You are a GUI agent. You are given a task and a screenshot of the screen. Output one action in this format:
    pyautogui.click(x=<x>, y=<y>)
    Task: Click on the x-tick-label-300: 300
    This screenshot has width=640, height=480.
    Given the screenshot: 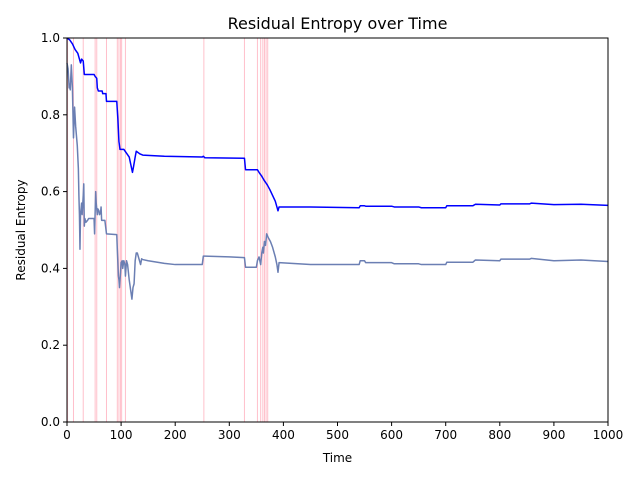 What is the action you would take?
    pyautogui.click(x=229, y=435)
    